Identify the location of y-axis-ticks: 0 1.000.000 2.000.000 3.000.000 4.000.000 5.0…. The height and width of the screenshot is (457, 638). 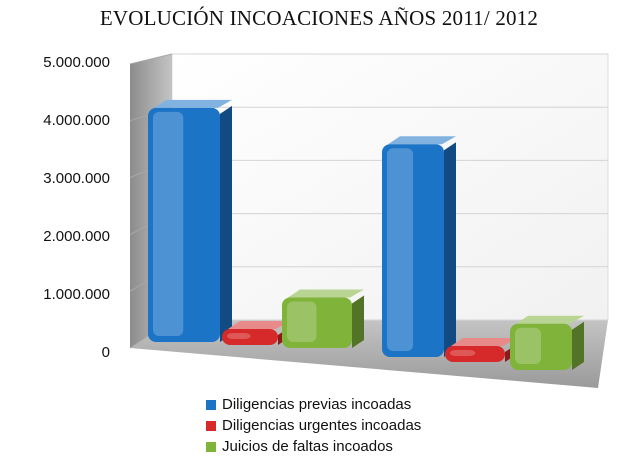
(76, 207).